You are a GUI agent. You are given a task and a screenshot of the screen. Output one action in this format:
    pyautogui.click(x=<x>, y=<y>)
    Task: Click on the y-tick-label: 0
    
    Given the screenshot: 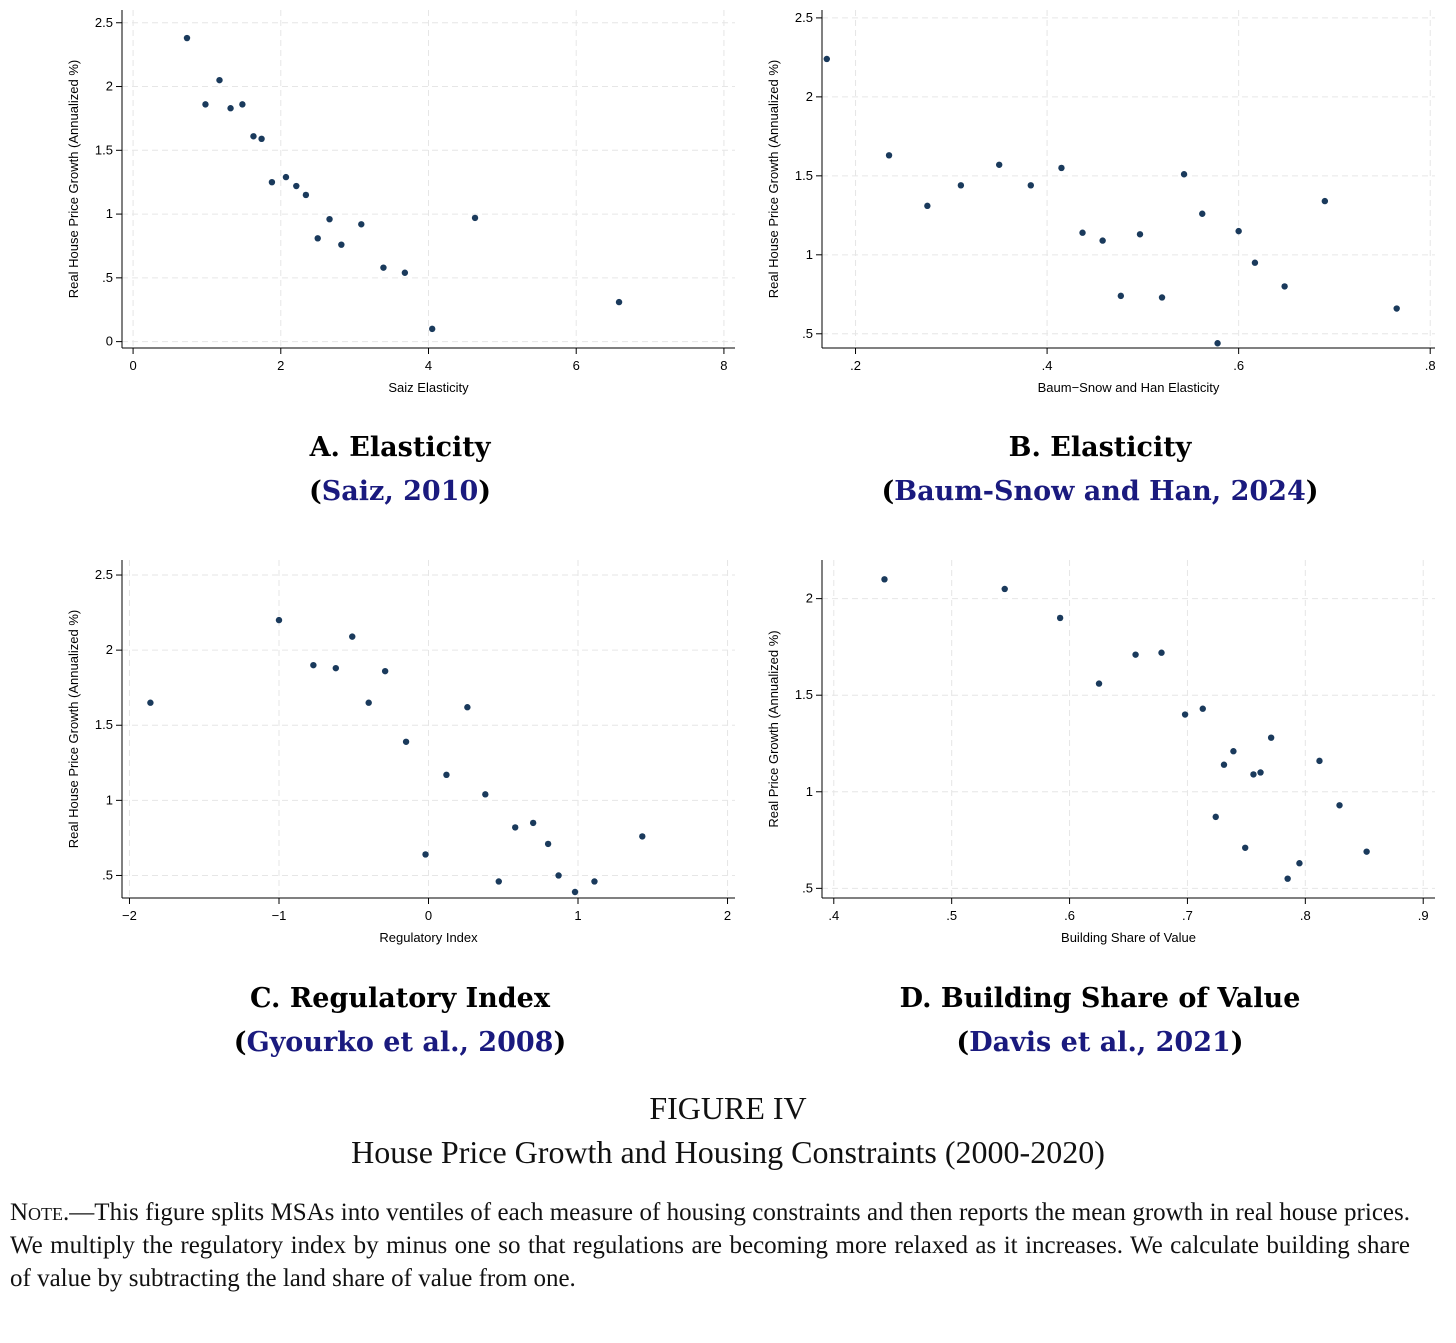 What is the action you would take?
    pyautogui.click(x=109, y=341)
    